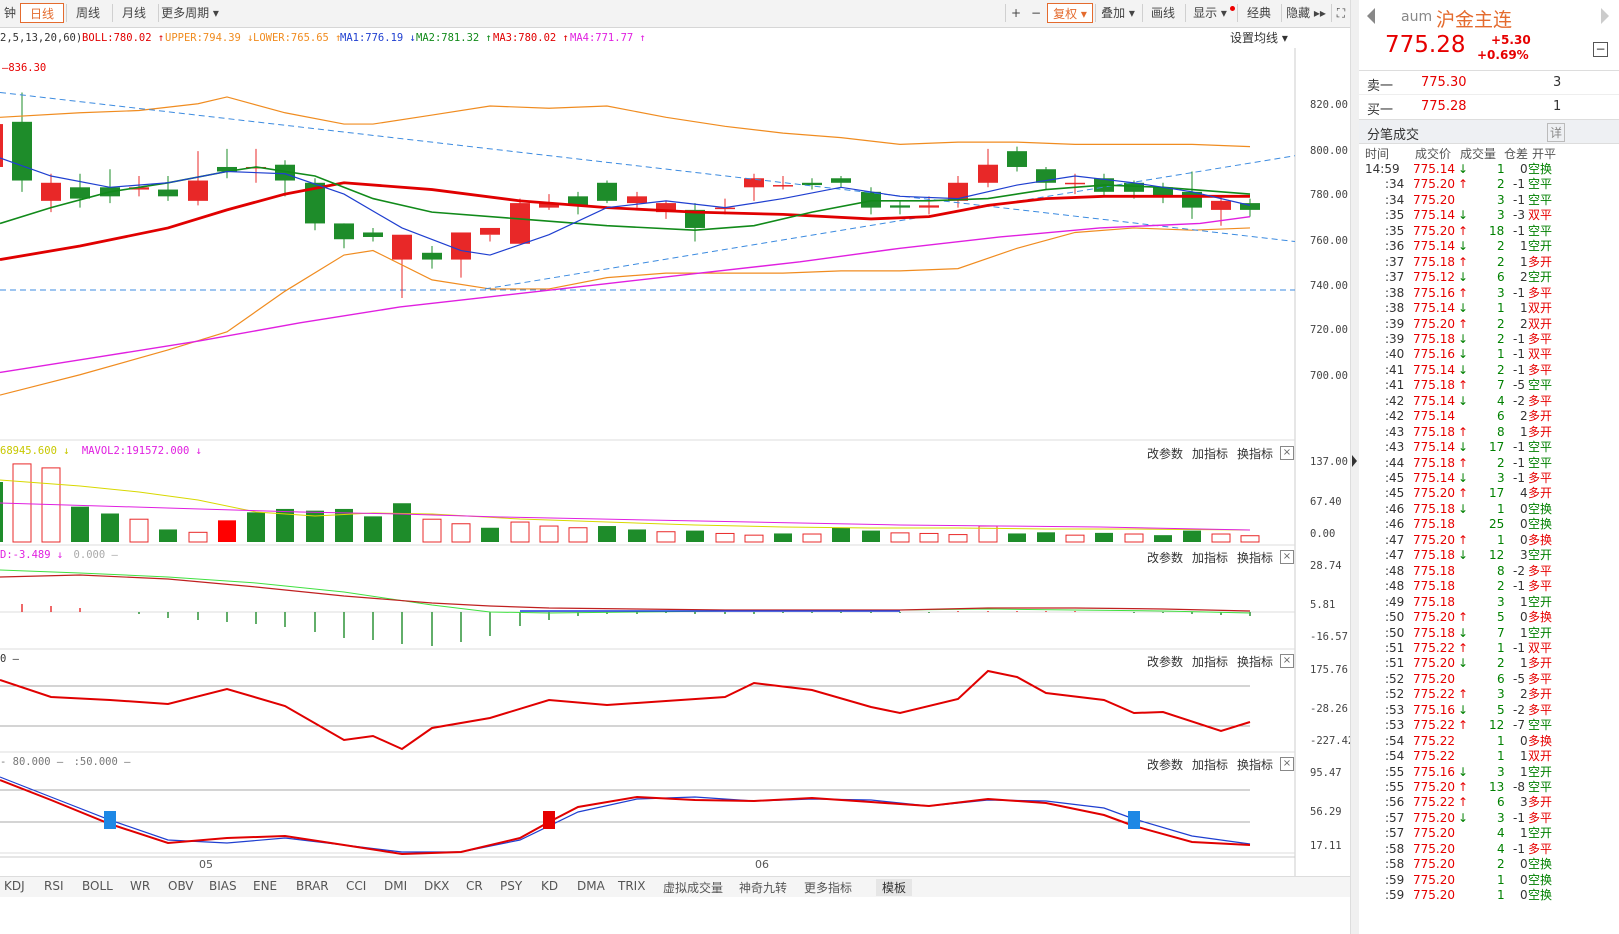 The width and height of the screenshot is (1619, 934). I want to click on vol-label: 68945.600 ↓, so click(35, 451).